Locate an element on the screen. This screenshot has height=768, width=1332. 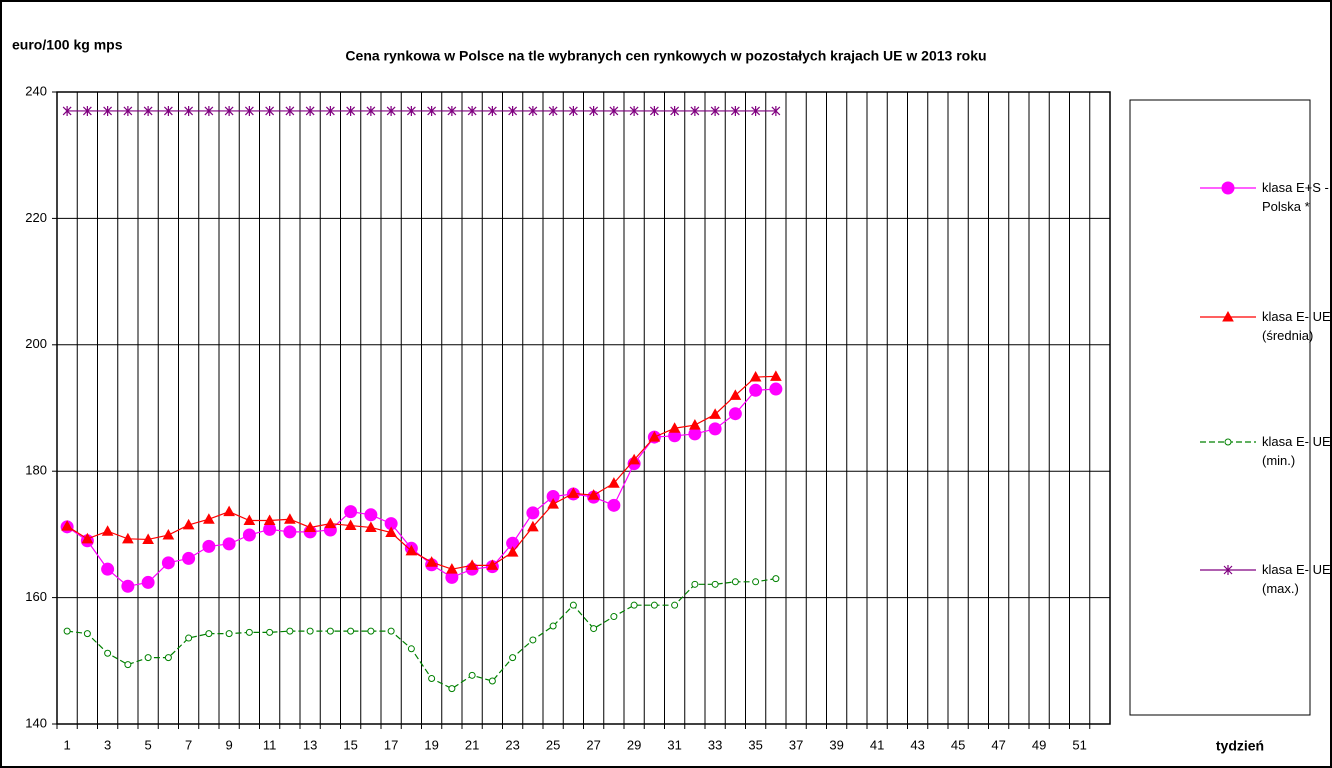
x-tick-label: 1 is located at coordinates (67, 744).